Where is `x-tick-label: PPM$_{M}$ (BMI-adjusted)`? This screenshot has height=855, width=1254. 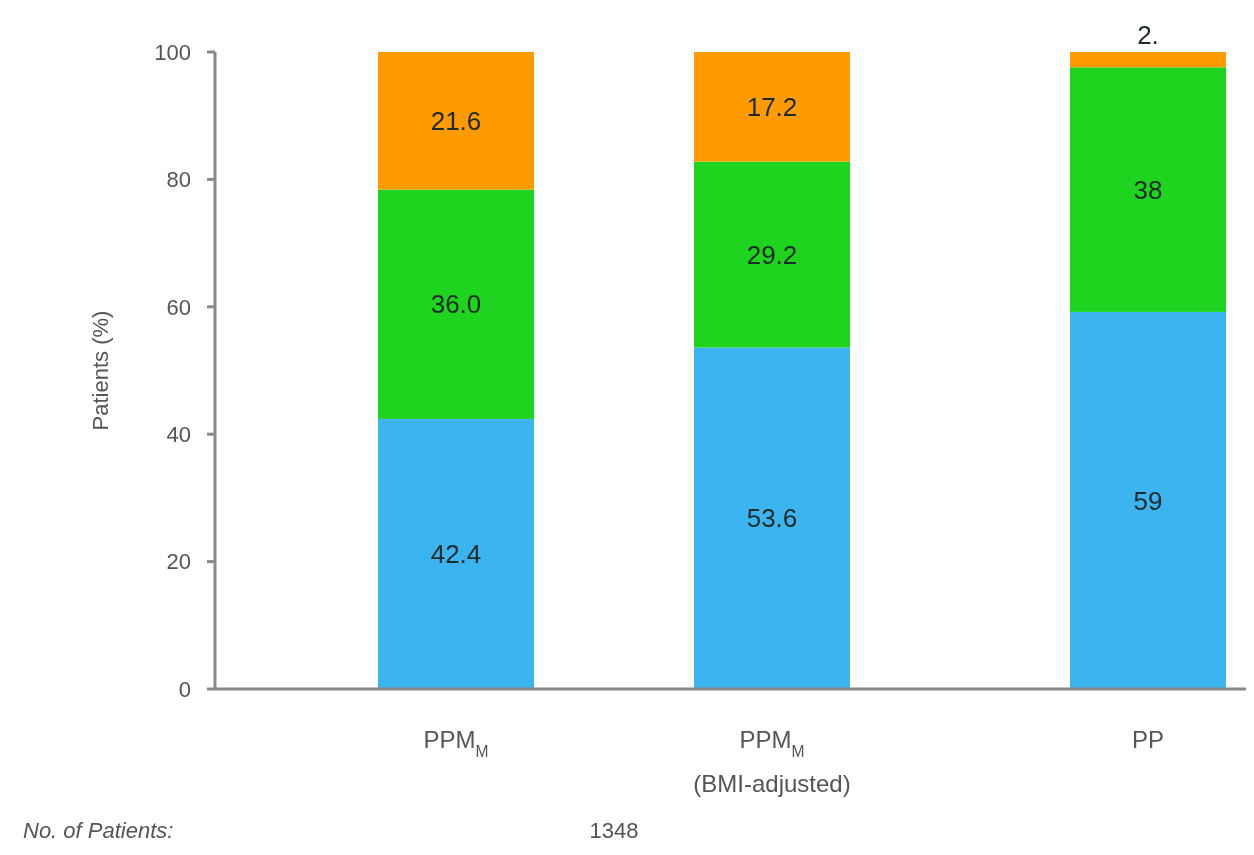
x-tick-label: PPM$_{M}$ (BMI-adjusted) is located at coordinates (772, 761).